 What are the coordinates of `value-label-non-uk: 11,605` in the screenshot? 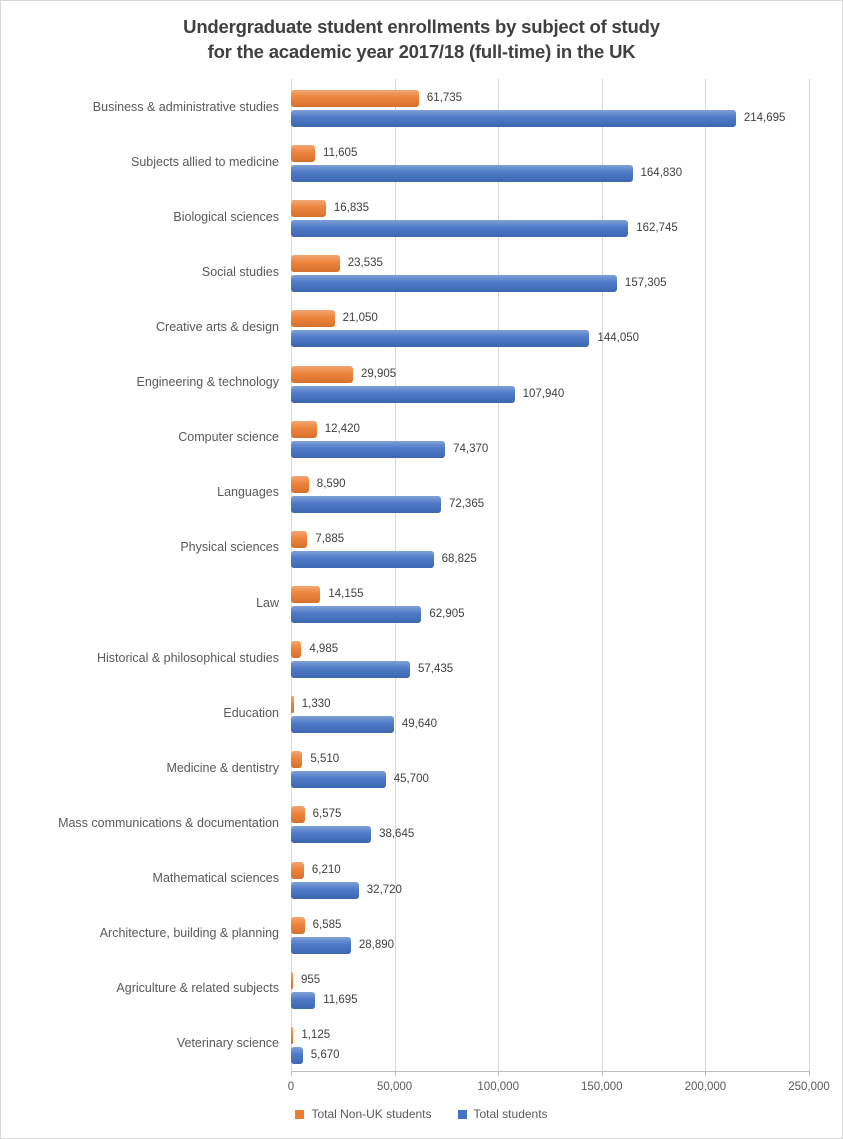 It's located at (340, 153).